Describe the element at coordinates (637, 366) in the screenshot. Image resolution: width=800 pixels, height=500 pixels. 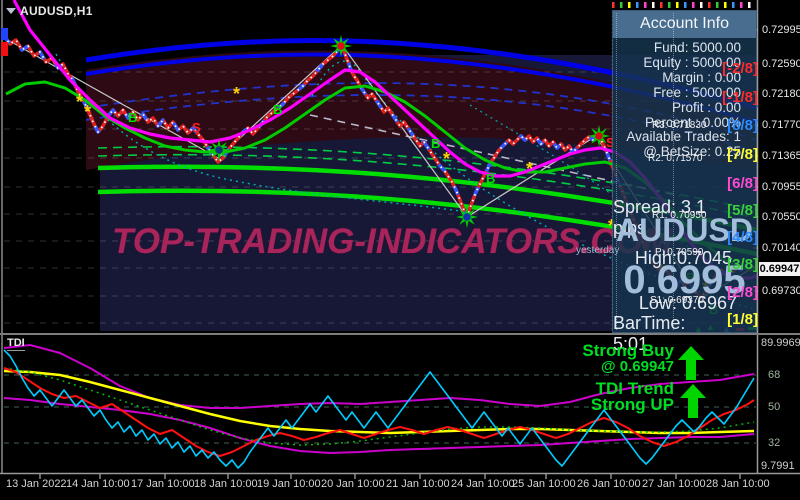
I see `signal-price: @ 0.69947` at that location.